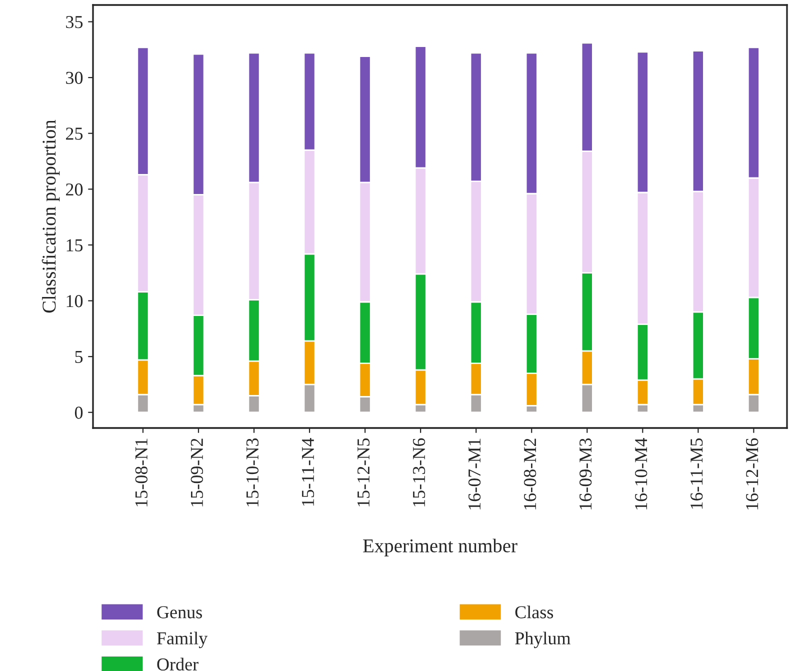 The image size is (789, 671). Describe the element at coordinates (74, 22) in the screenshot. I see `y-tick-label: 35` at that location.